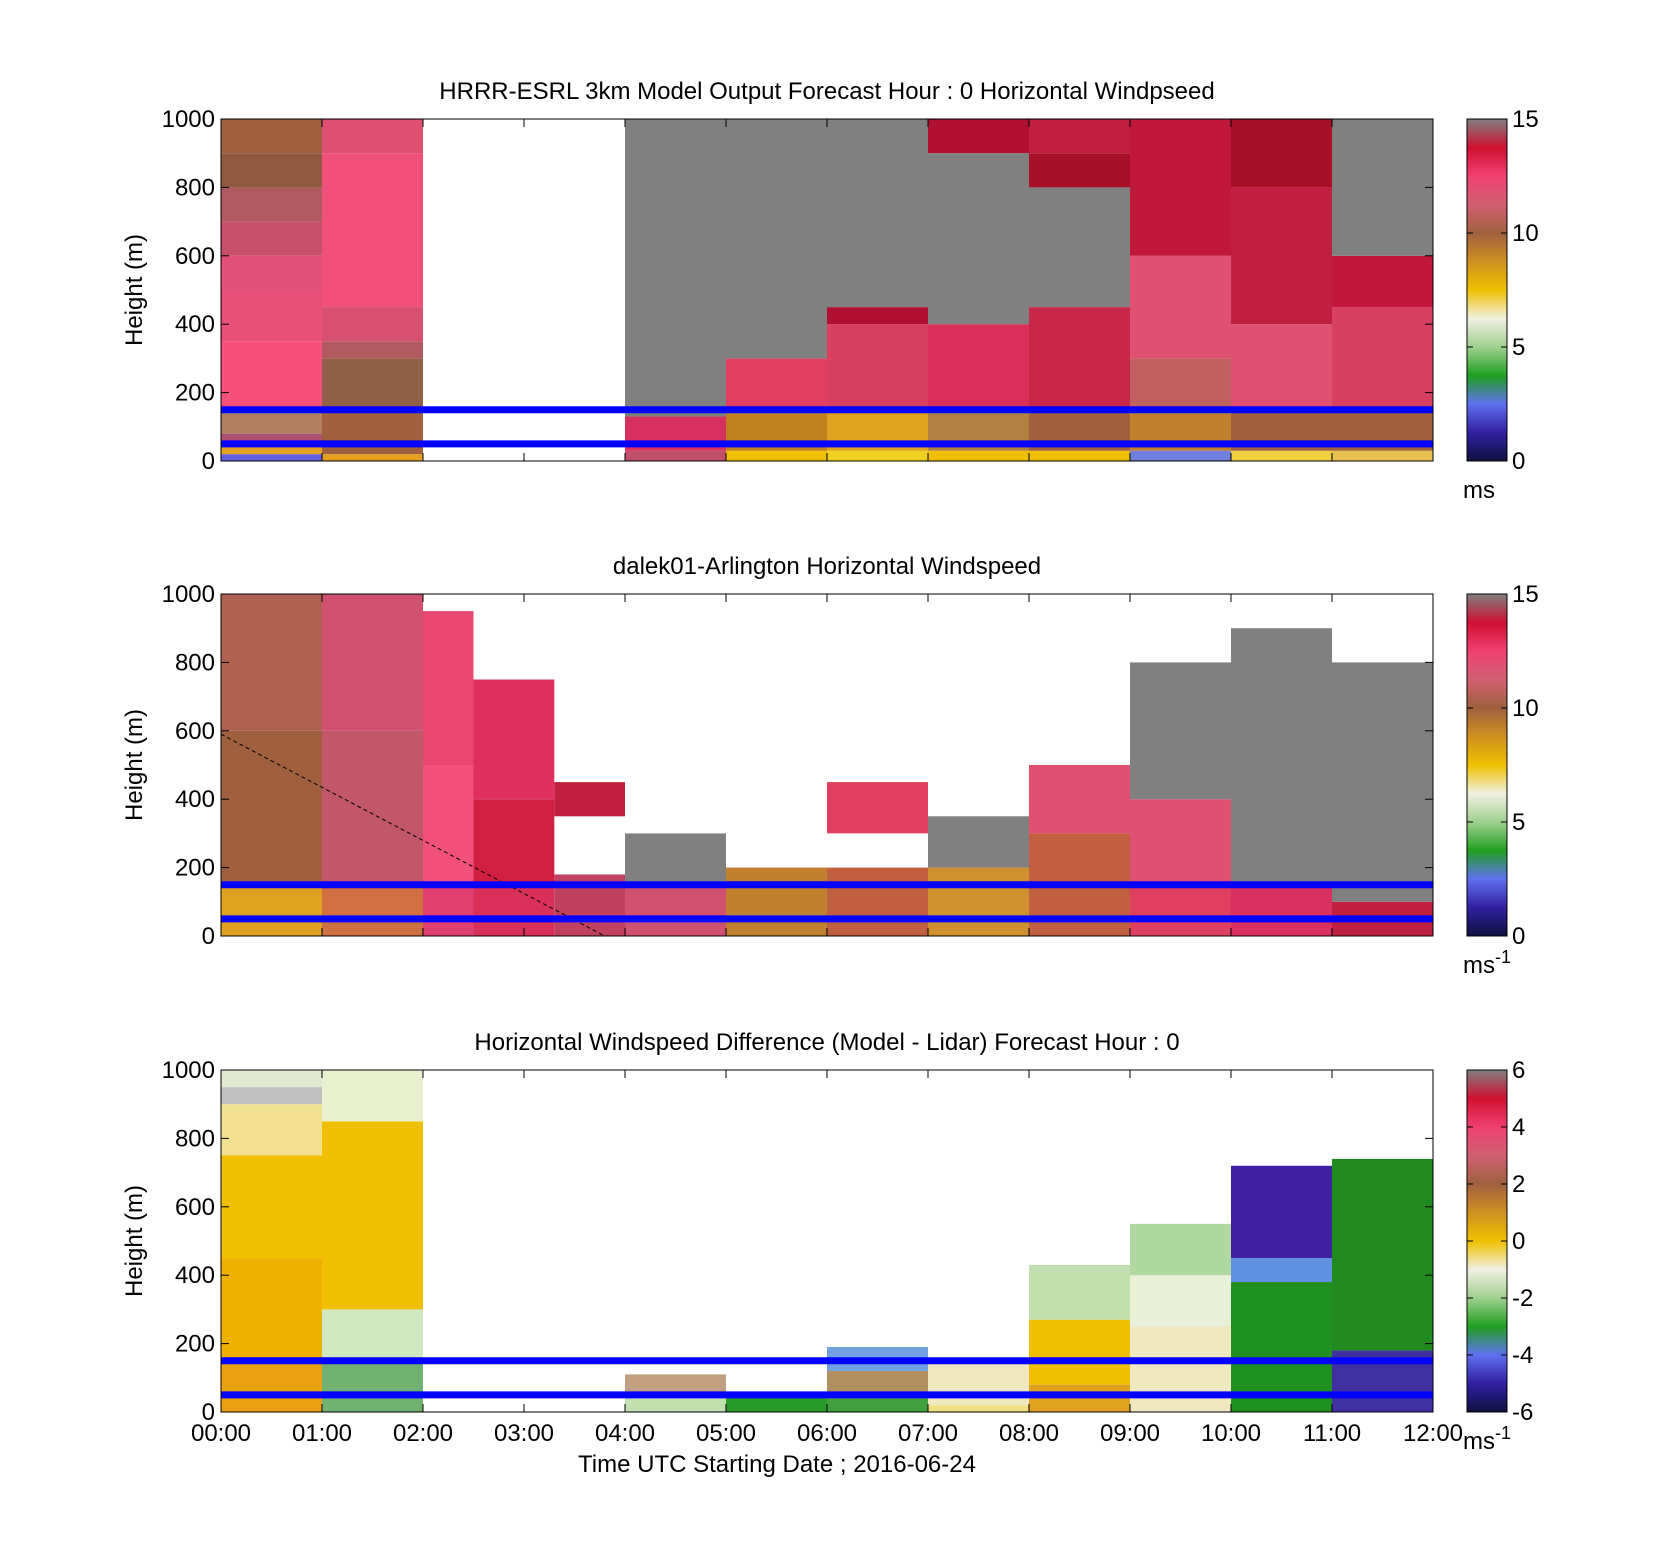  What do you see at coordinates (1522, 1355) in the screenshot?
I see `colorbar-tick-label: -4` at bounding box center [1522, 1355].